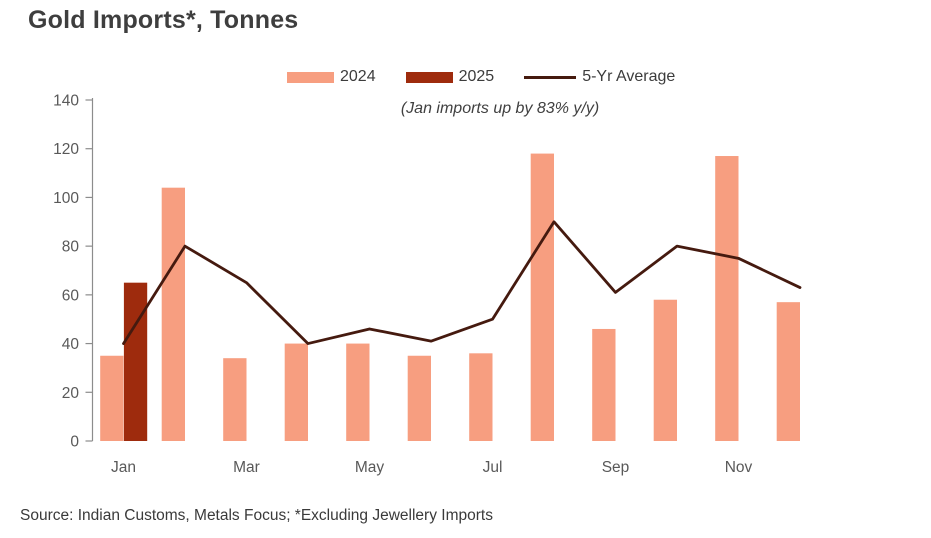 Image resolution: width=931 pixels, height=538 pixels. Describe the element at coordinates (123, 467) in the screenshot. I see `x-tick-label-jan: Jan` at that location.